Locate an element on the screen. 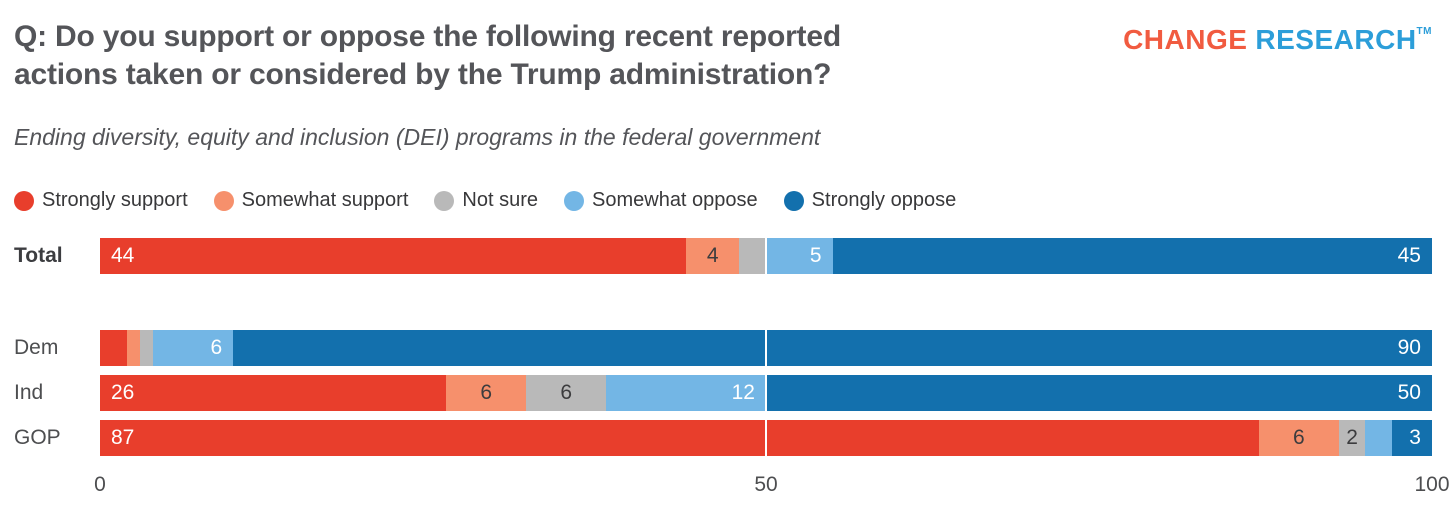 This screenshot has width=1456, height=508. row-label-ind: Ind is located at coordinates (29, 392).